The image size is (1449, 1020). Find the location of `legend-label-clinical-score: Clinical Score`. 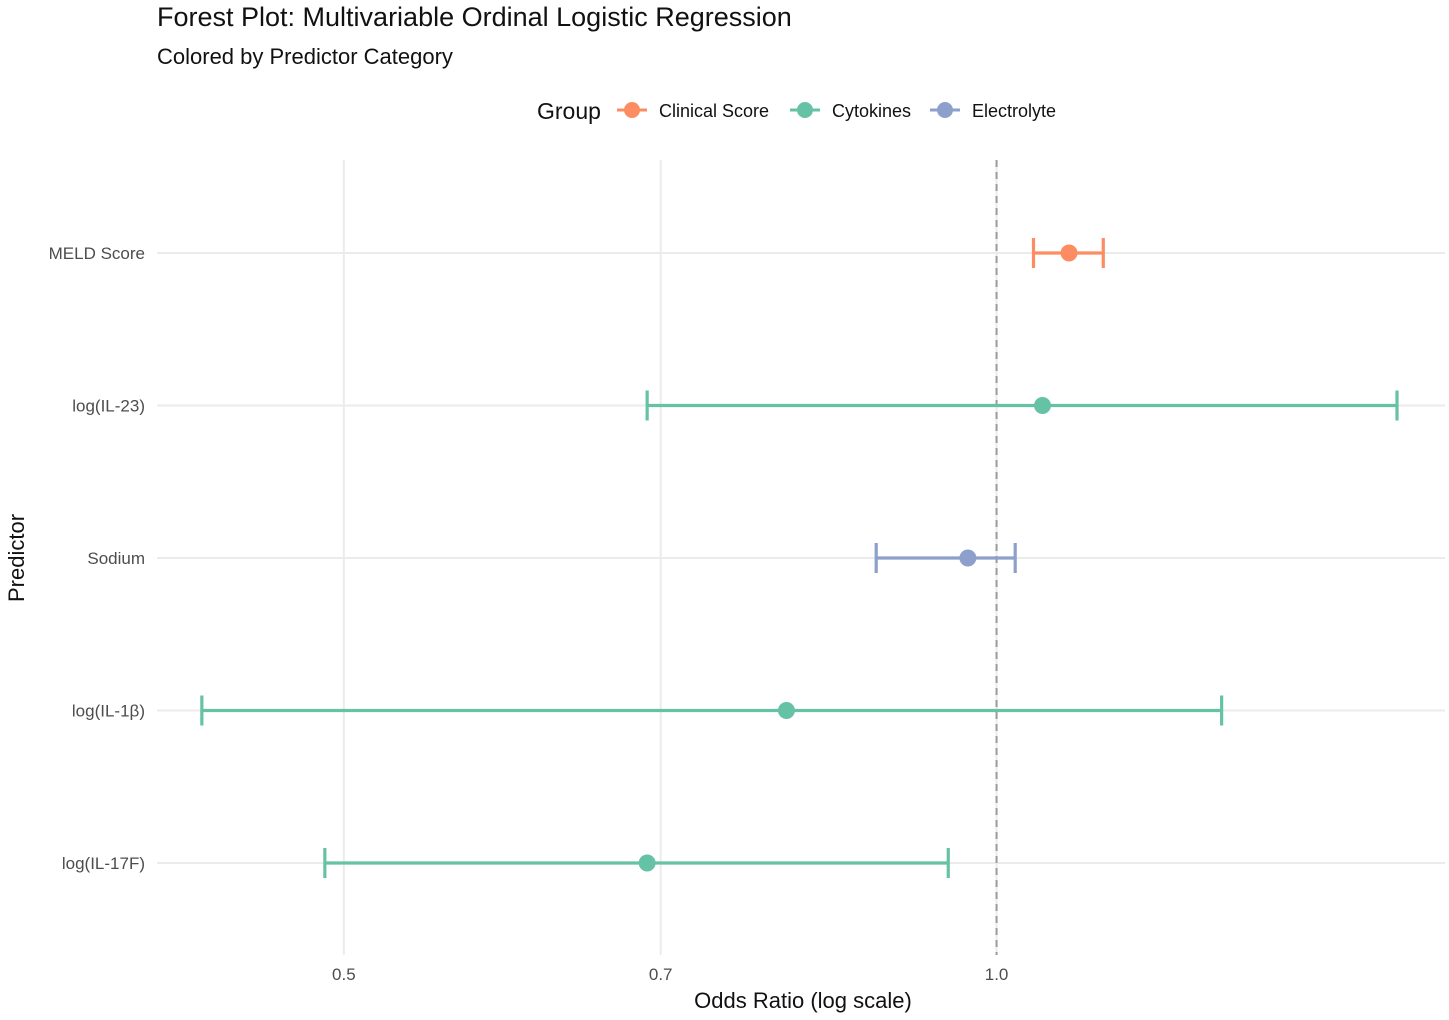

legend-label-clinical-score: Clinical Score is located at coordinates (714, 111).